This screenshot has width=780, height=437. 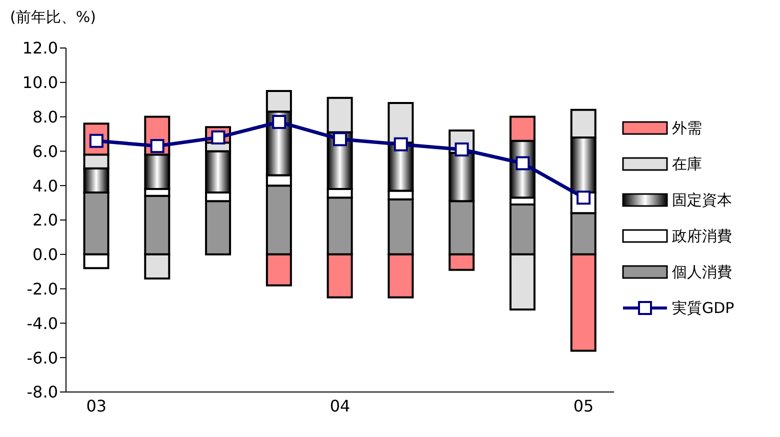 What do you see at coordinates (687, 128) in the screenshot?
I see `legend-label: 外需` at bounding box center [687, 128].